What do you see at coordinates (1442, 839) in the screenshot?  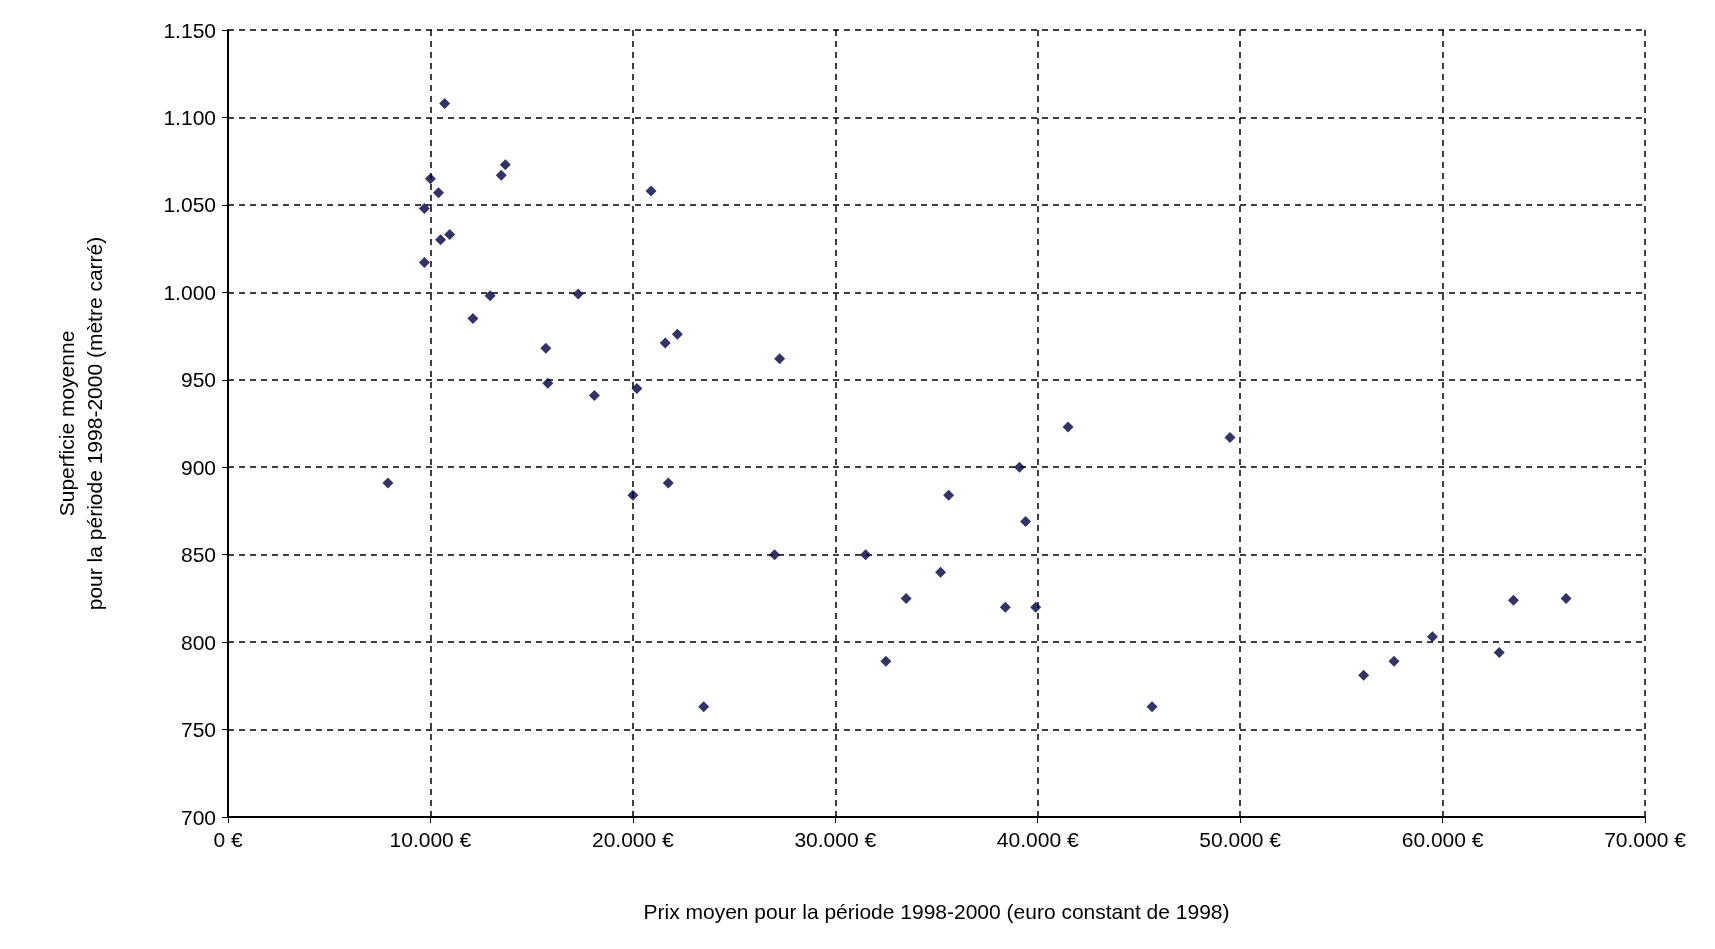 I see `x-tick-label: 60.000 €` at bounding box center [1442, 839].